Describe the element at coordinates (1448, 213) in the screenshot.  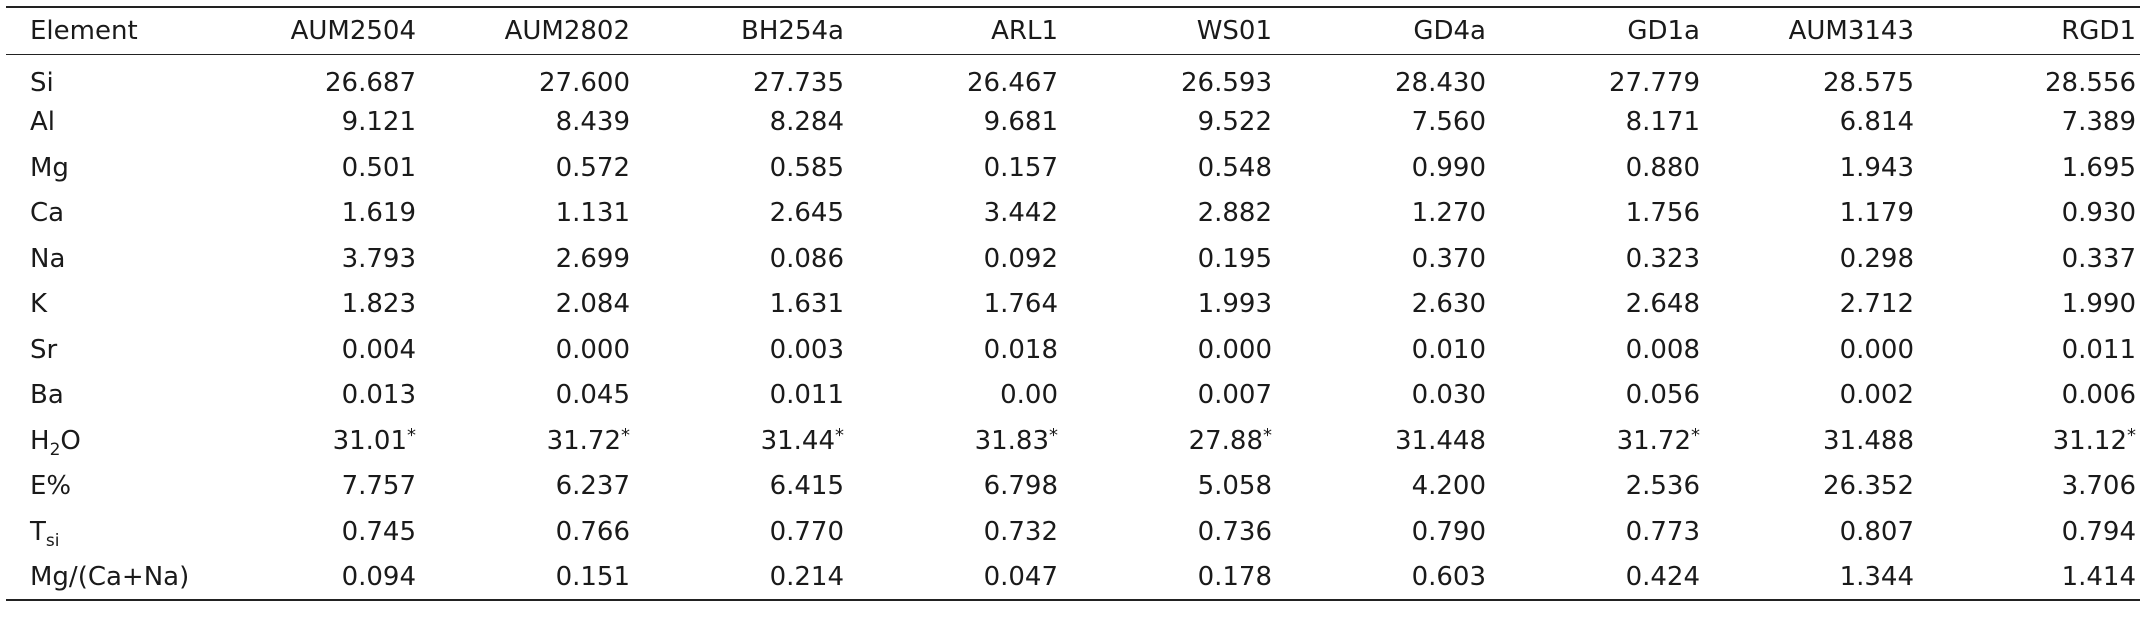
I see `table-cell: 1.270` at that location.